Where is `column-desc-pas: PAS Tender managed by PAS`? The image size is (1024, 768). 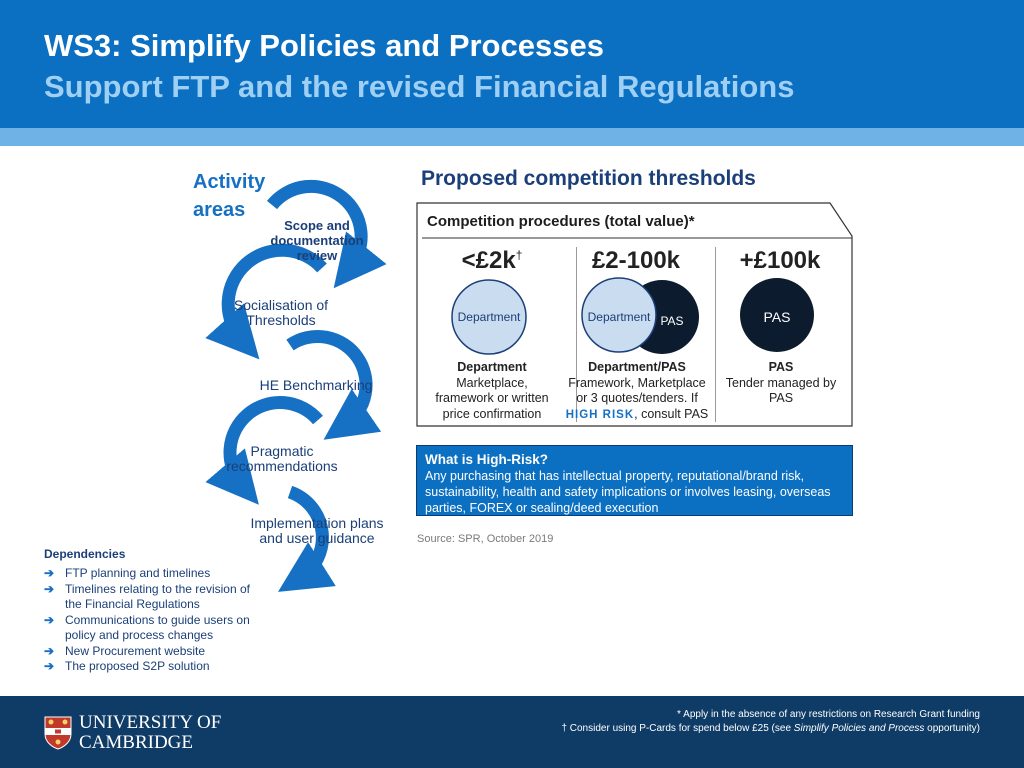
column-desc-pas: PAS Tender managed by PAS is located at coordinates (781, 383).